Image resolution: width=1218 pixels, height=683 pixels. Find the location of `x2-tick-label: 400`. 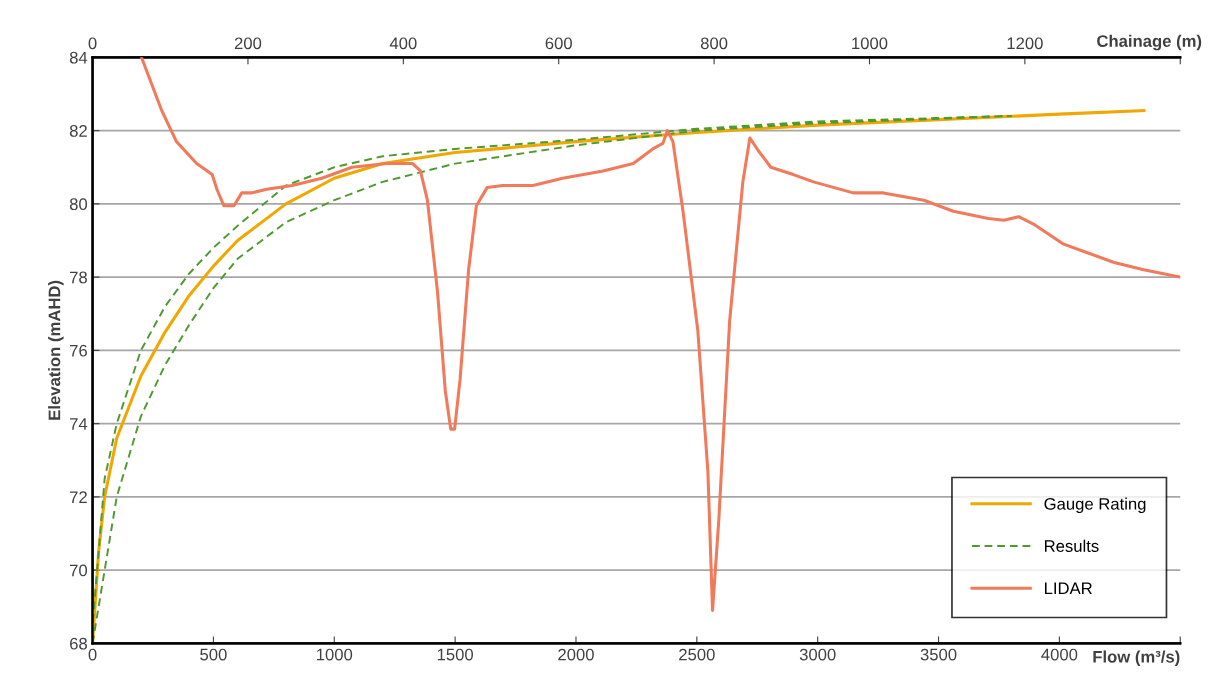

x2-tick-label: 400 is located at coordinates (403, 43).